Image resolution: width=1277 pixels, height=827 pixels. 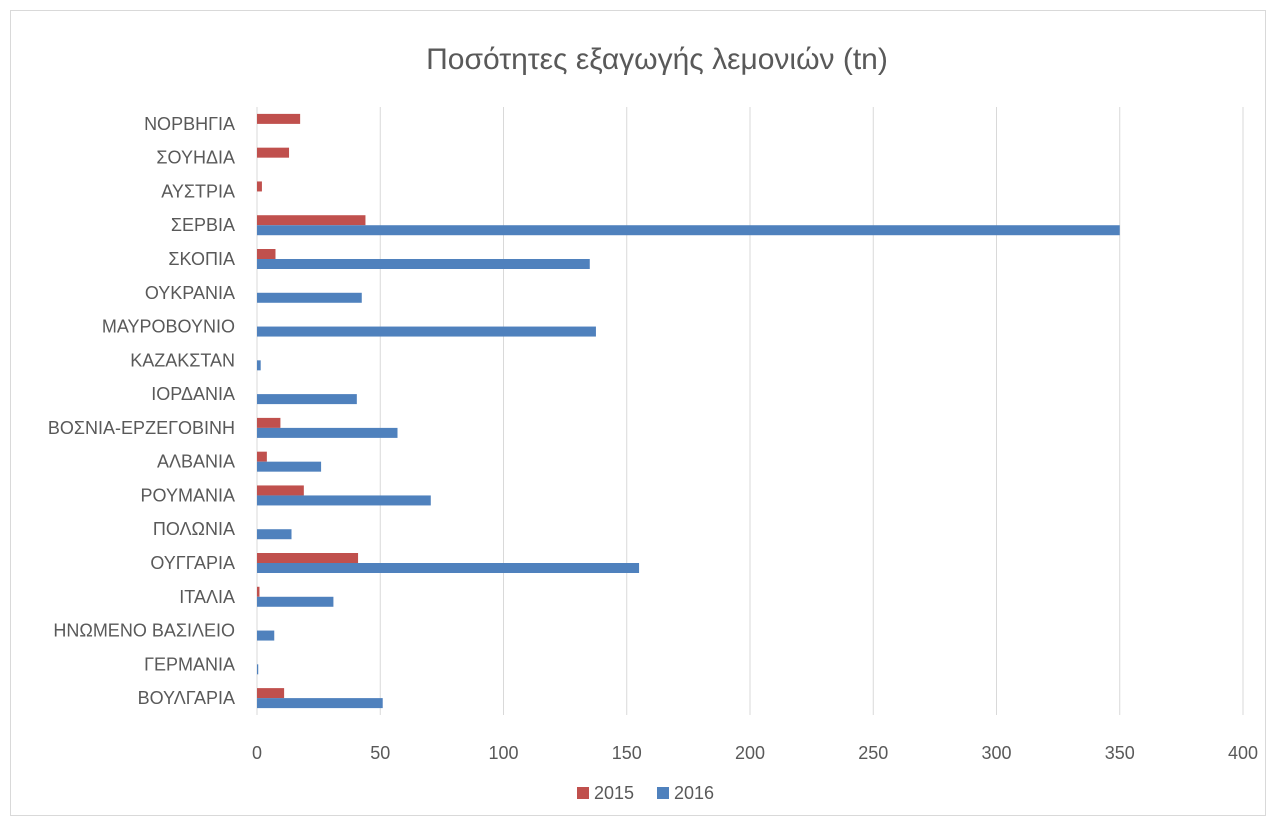 I want to click on x-tick-labels: 0 50 100 150 200 250 300 350 400, so click(x=755, y=753).